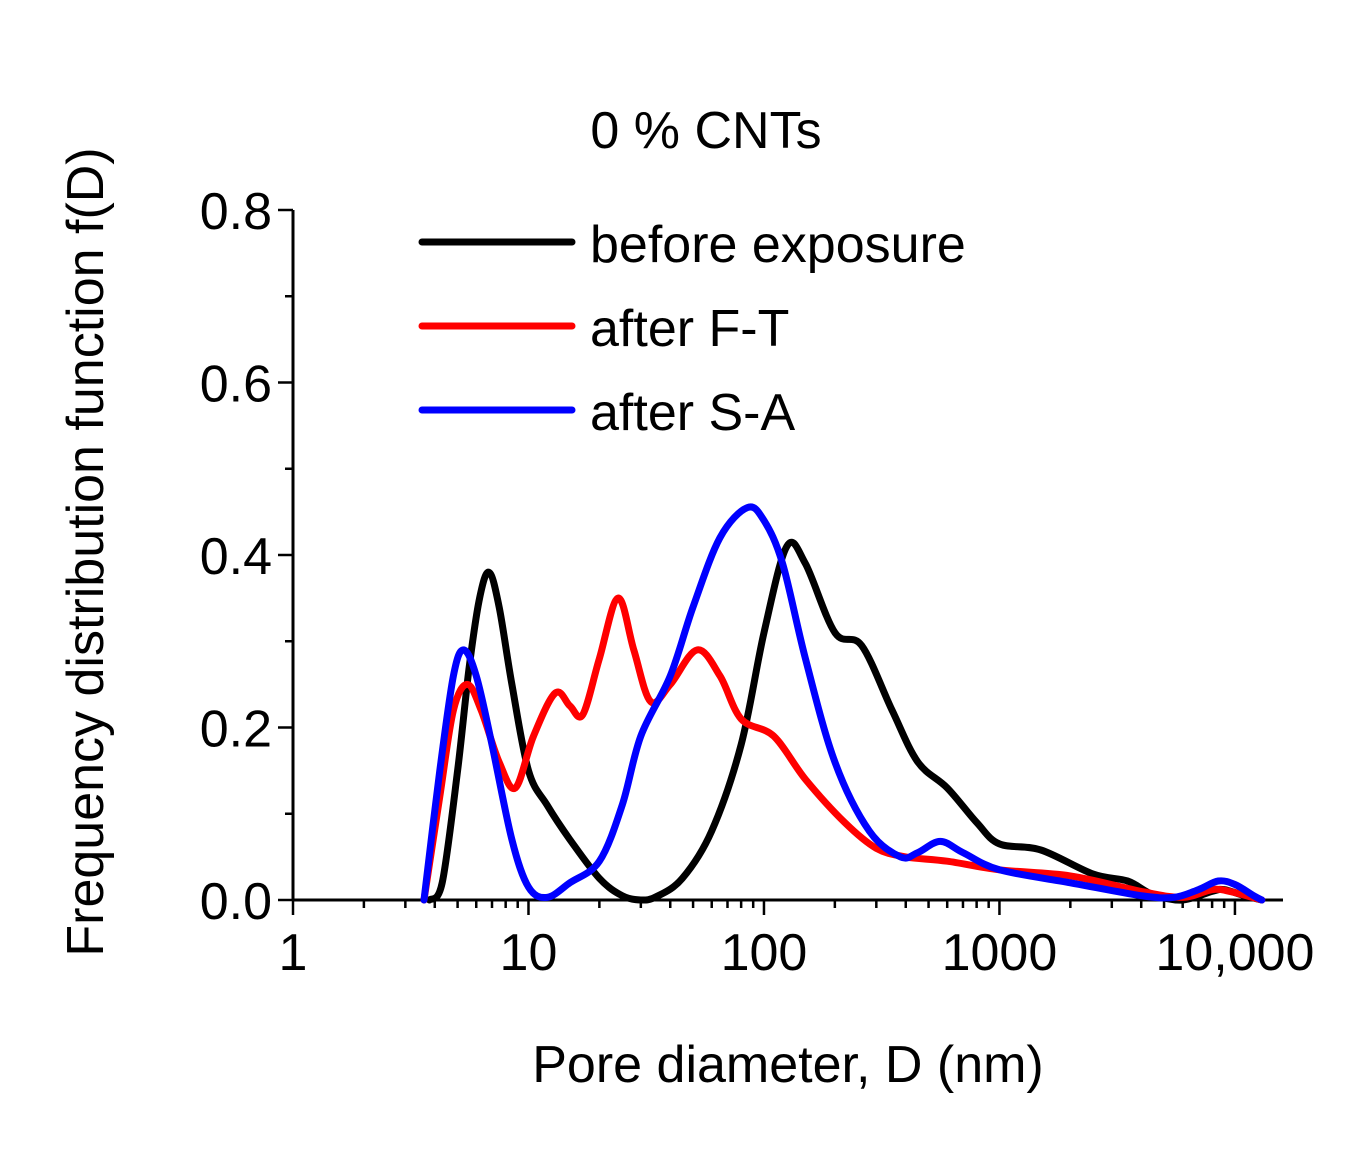 The height and width of the screenshot is (1153, 1352). I want to click on x-ticks: 1 10 100 1000 10,000, so click(796, 941).